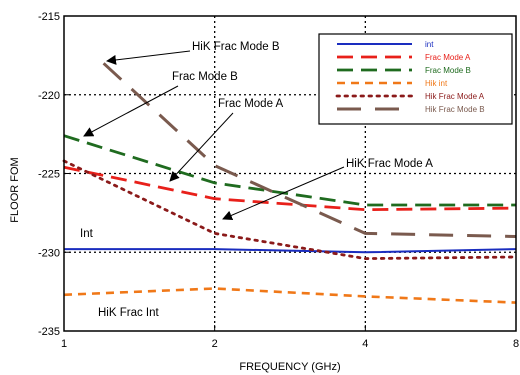 Image resolution: width=520 pixels, height=375 pixels. Describe the element at coordinates (15, 189) in the screenshot. I see `y-axis-title: FLOOR FOM` at that location.